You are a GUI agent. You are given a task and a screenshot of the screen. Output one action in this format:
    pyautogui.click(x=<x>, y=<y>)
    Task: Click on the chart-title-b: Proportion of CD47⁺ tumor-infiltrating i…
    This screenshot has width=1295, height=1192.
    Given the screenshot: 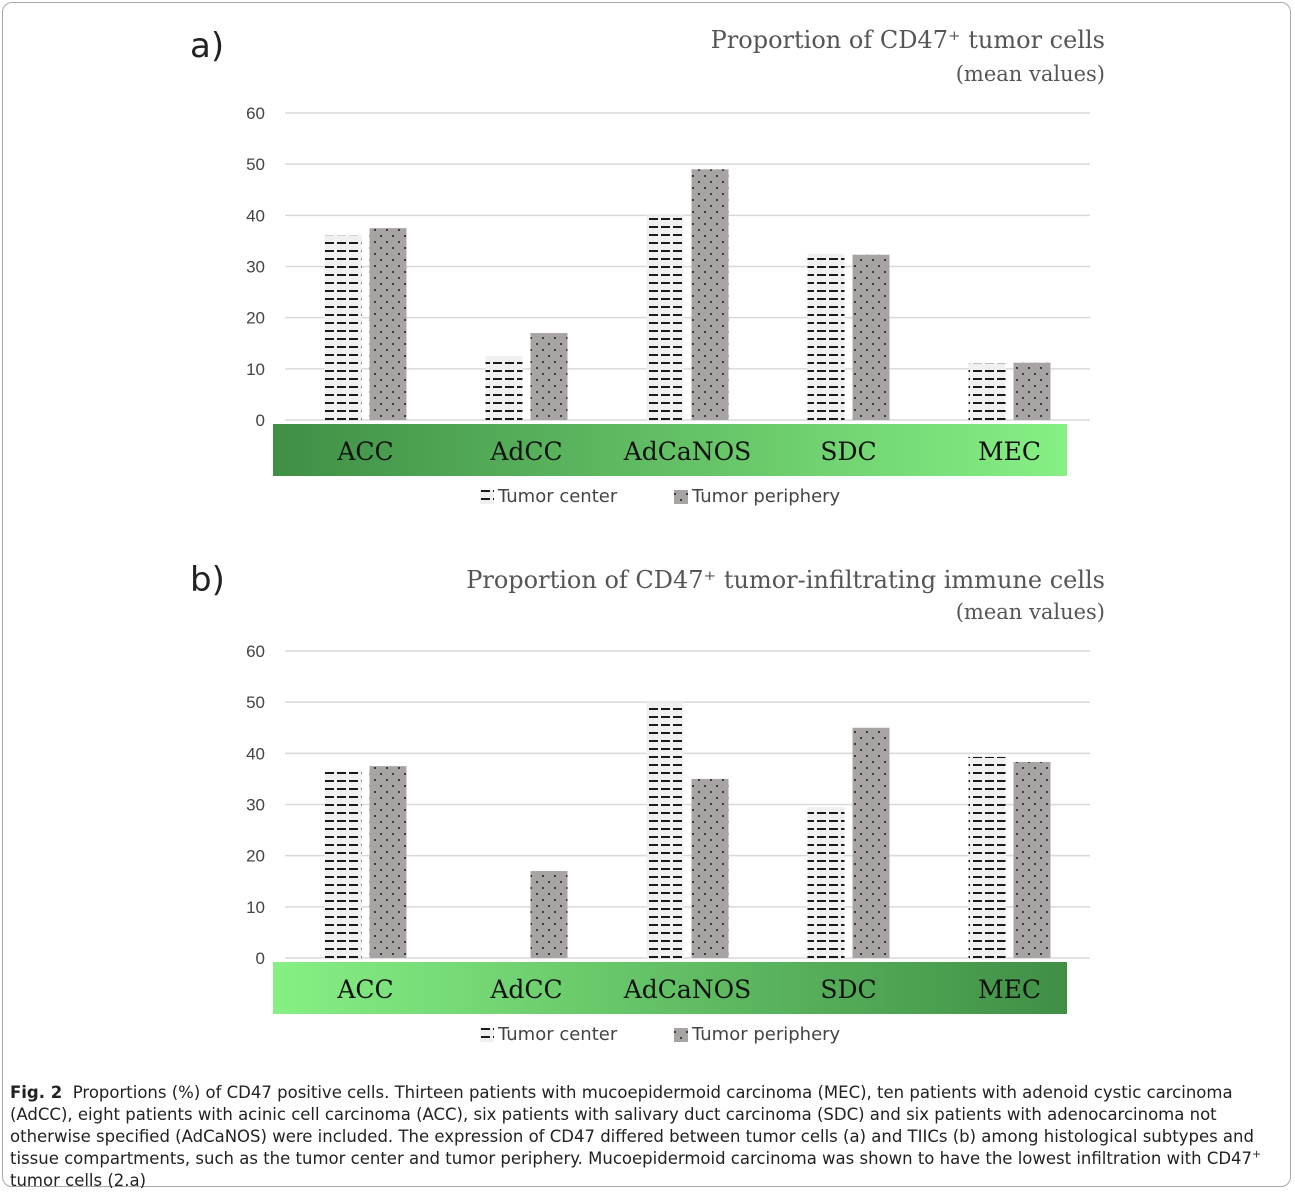 What is the action you would take?
    pyautogui.click(x=785, y=580)
    